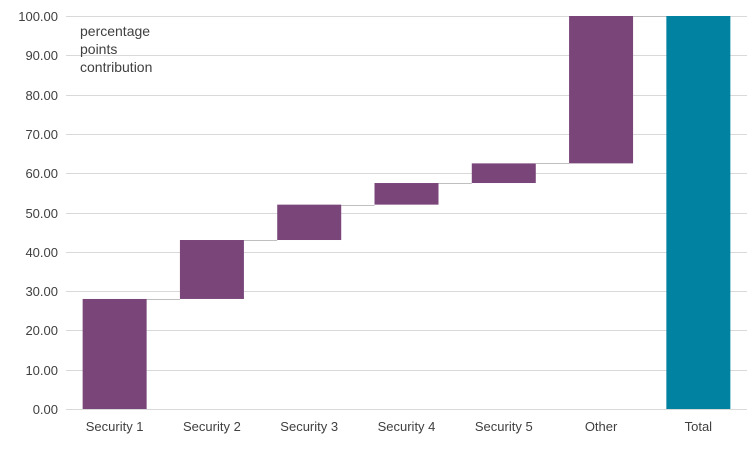 This screenshot has height=450, width=756. What do you see at coordinates (407, 426) in the screenshot?
I see `x-tick-label: Security 4` at bounding box center [407, 426].